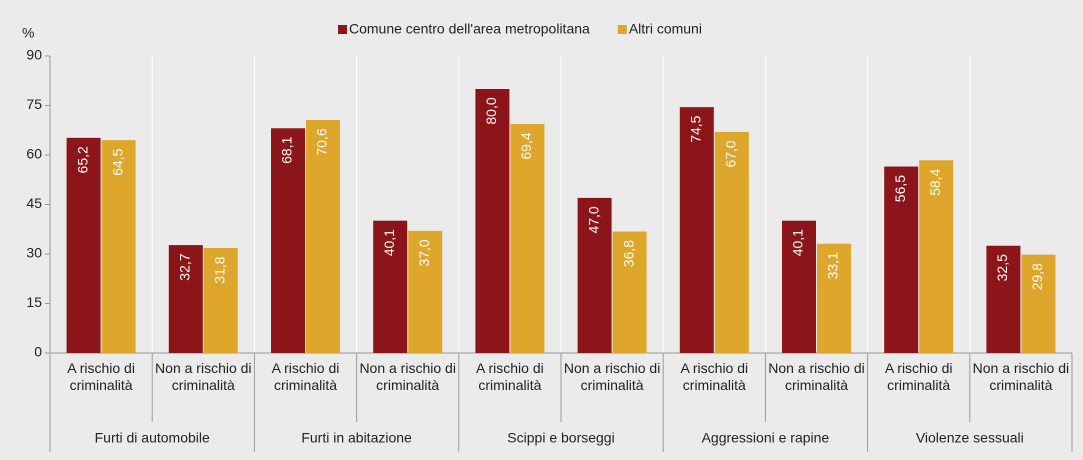 The width and height of the screenshot is (1083, 460). I want to click on group-label: Furti in abitazione, so click(356, 438).